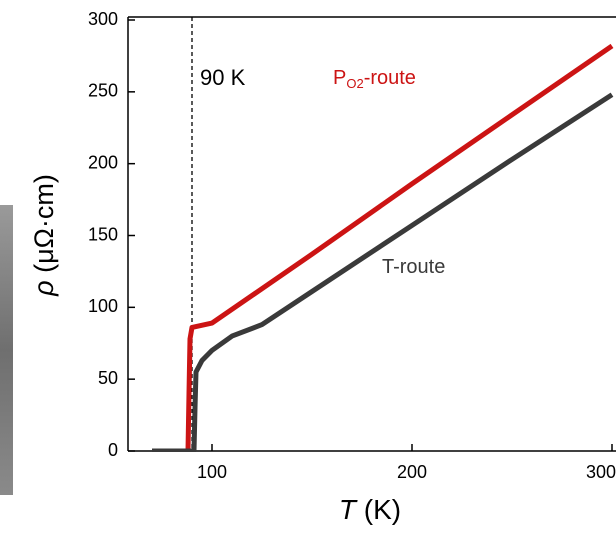  Describe the element at coordinates (113, 450) in the screenshot. I see `y-tick-label: 0` at that location.